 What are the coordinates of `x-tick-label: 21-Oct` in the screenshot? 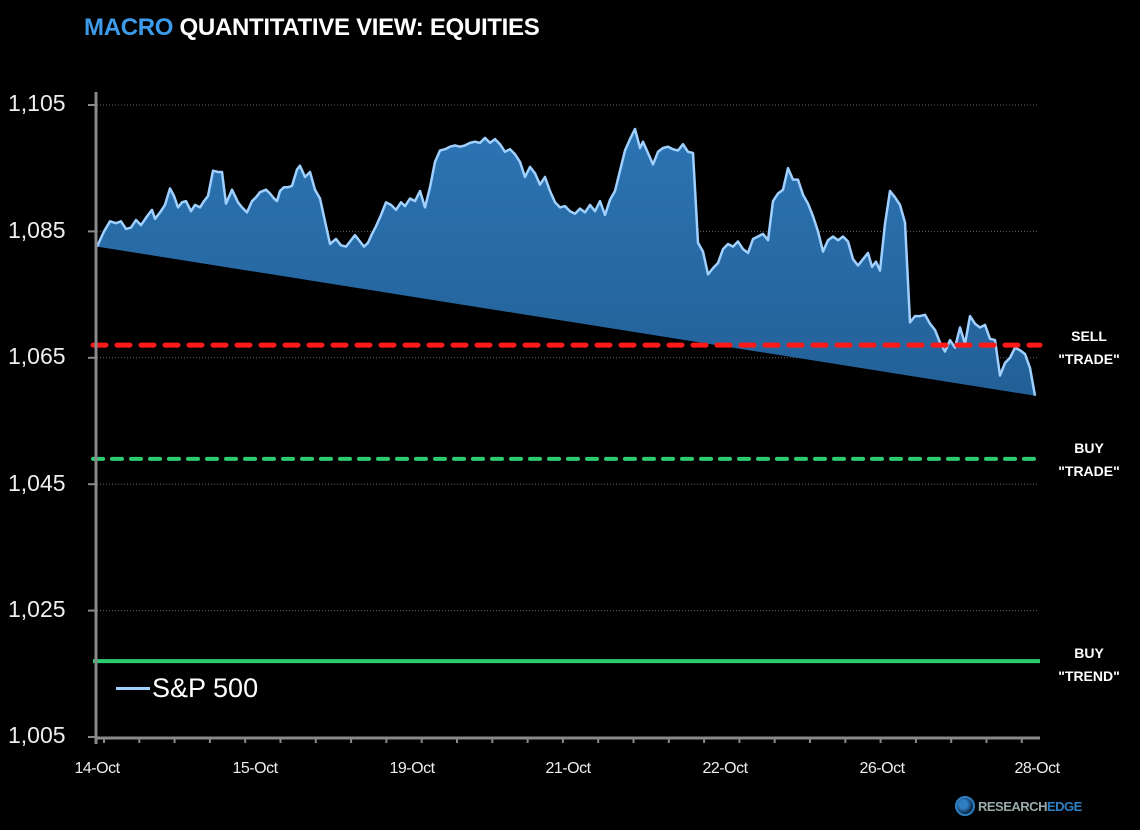 It's located at (568, 768).